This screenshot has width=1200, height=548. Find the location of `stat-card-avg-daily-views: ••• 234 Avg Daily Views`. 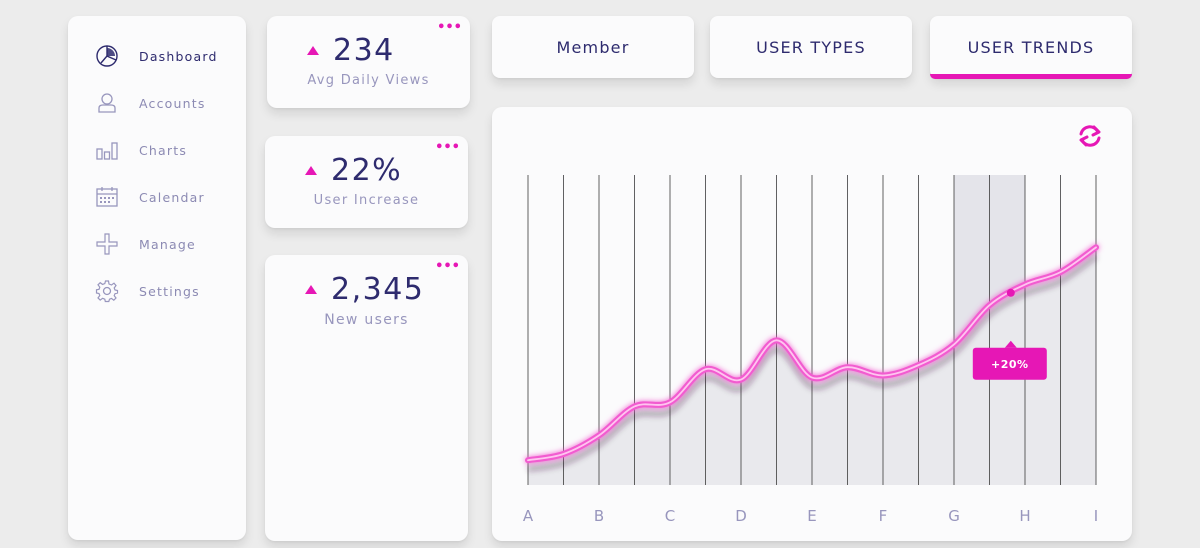

stat-card-avg-daily-views: ••• 234 Avg Daily Views is located at coordinates (368, 62).